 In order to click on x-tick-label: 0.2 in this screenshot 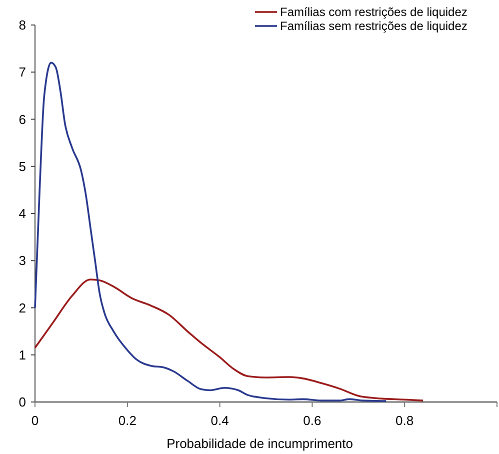, I will do `click(127, 420)`.